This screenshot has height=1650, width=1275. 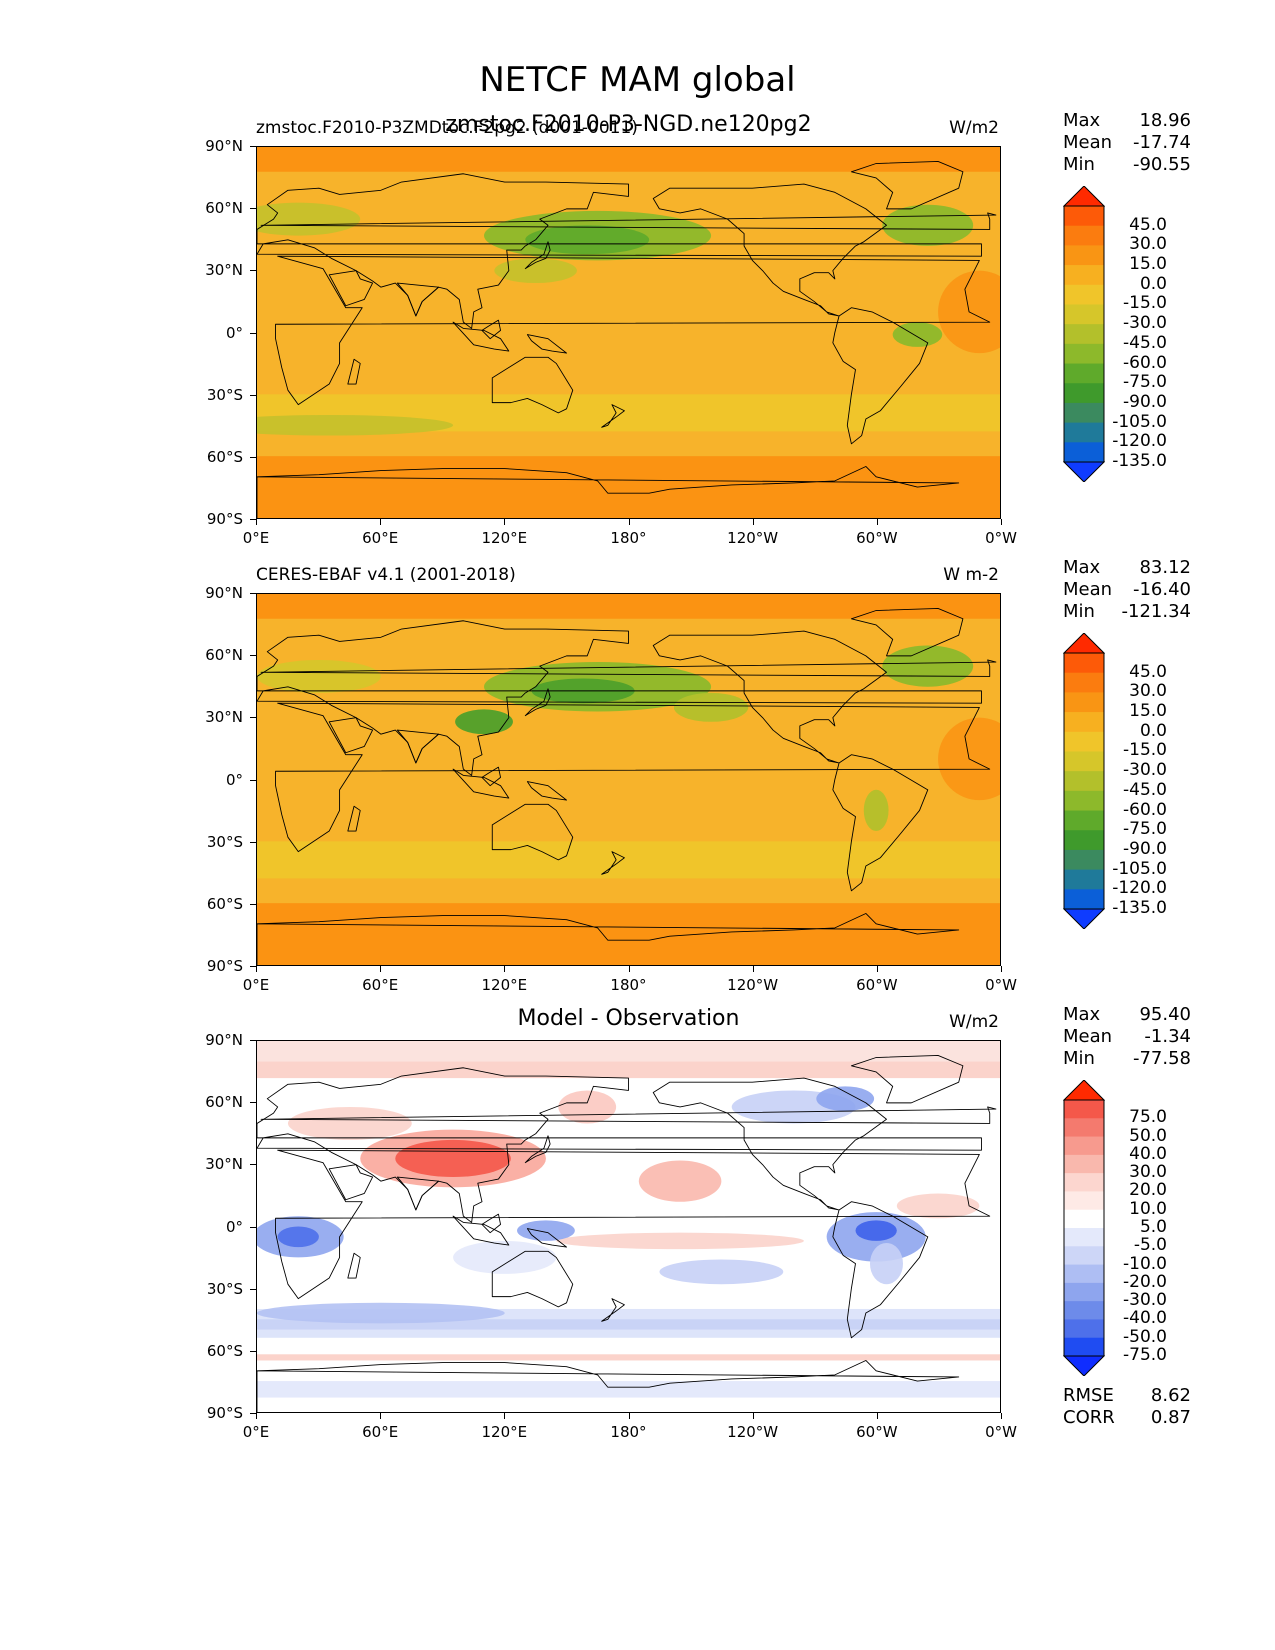 What do you see at coordinates (1148, 671) in the screenshot?
I see `colorbar-level-label: 45.0` at bounding box center [1148, 671].